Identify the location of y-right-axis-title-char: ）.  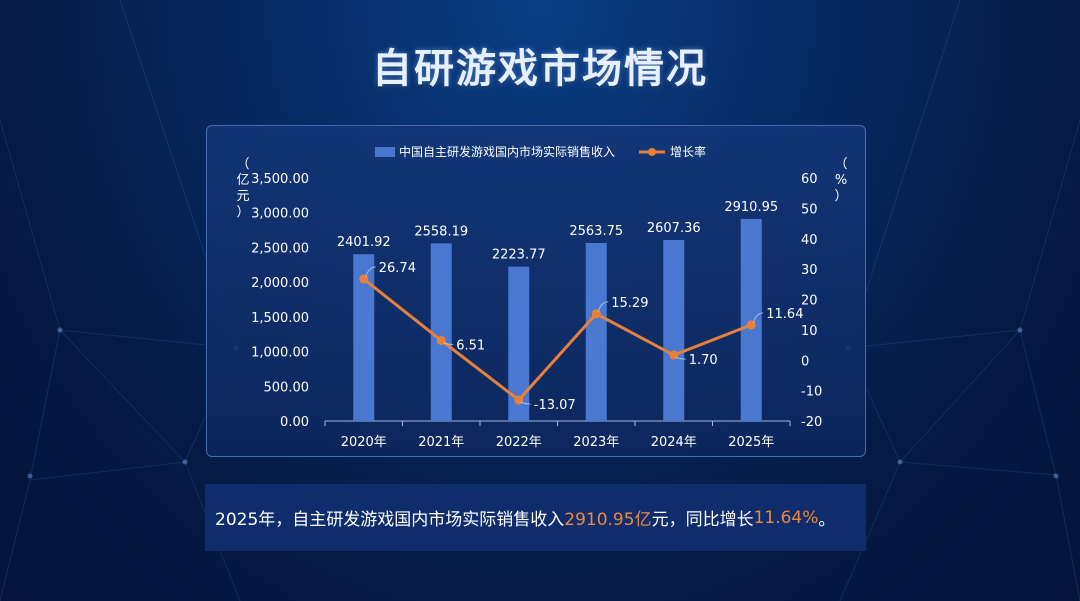
(840, 196).